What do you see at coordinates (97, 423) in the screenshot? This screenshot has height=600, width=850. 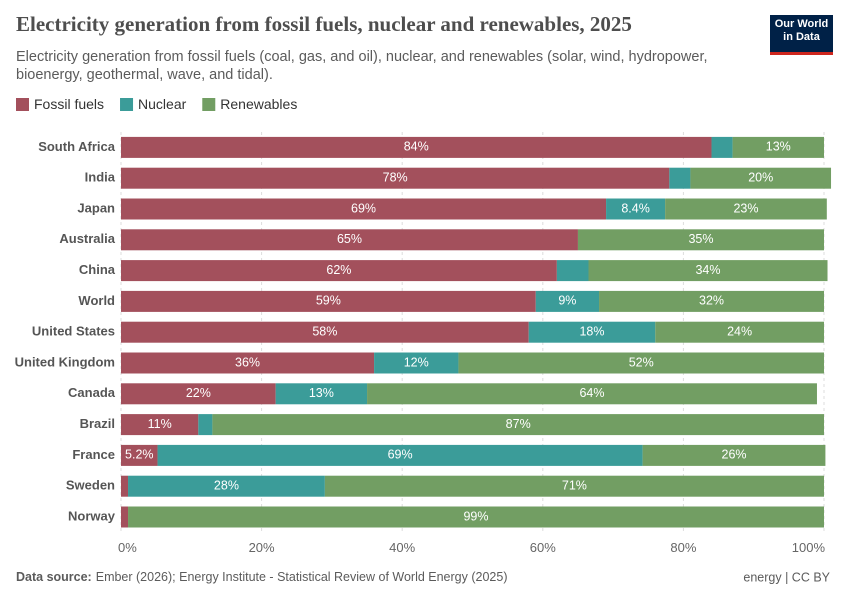 I see `category-label: Brazil` at bounding box center [97, 423].